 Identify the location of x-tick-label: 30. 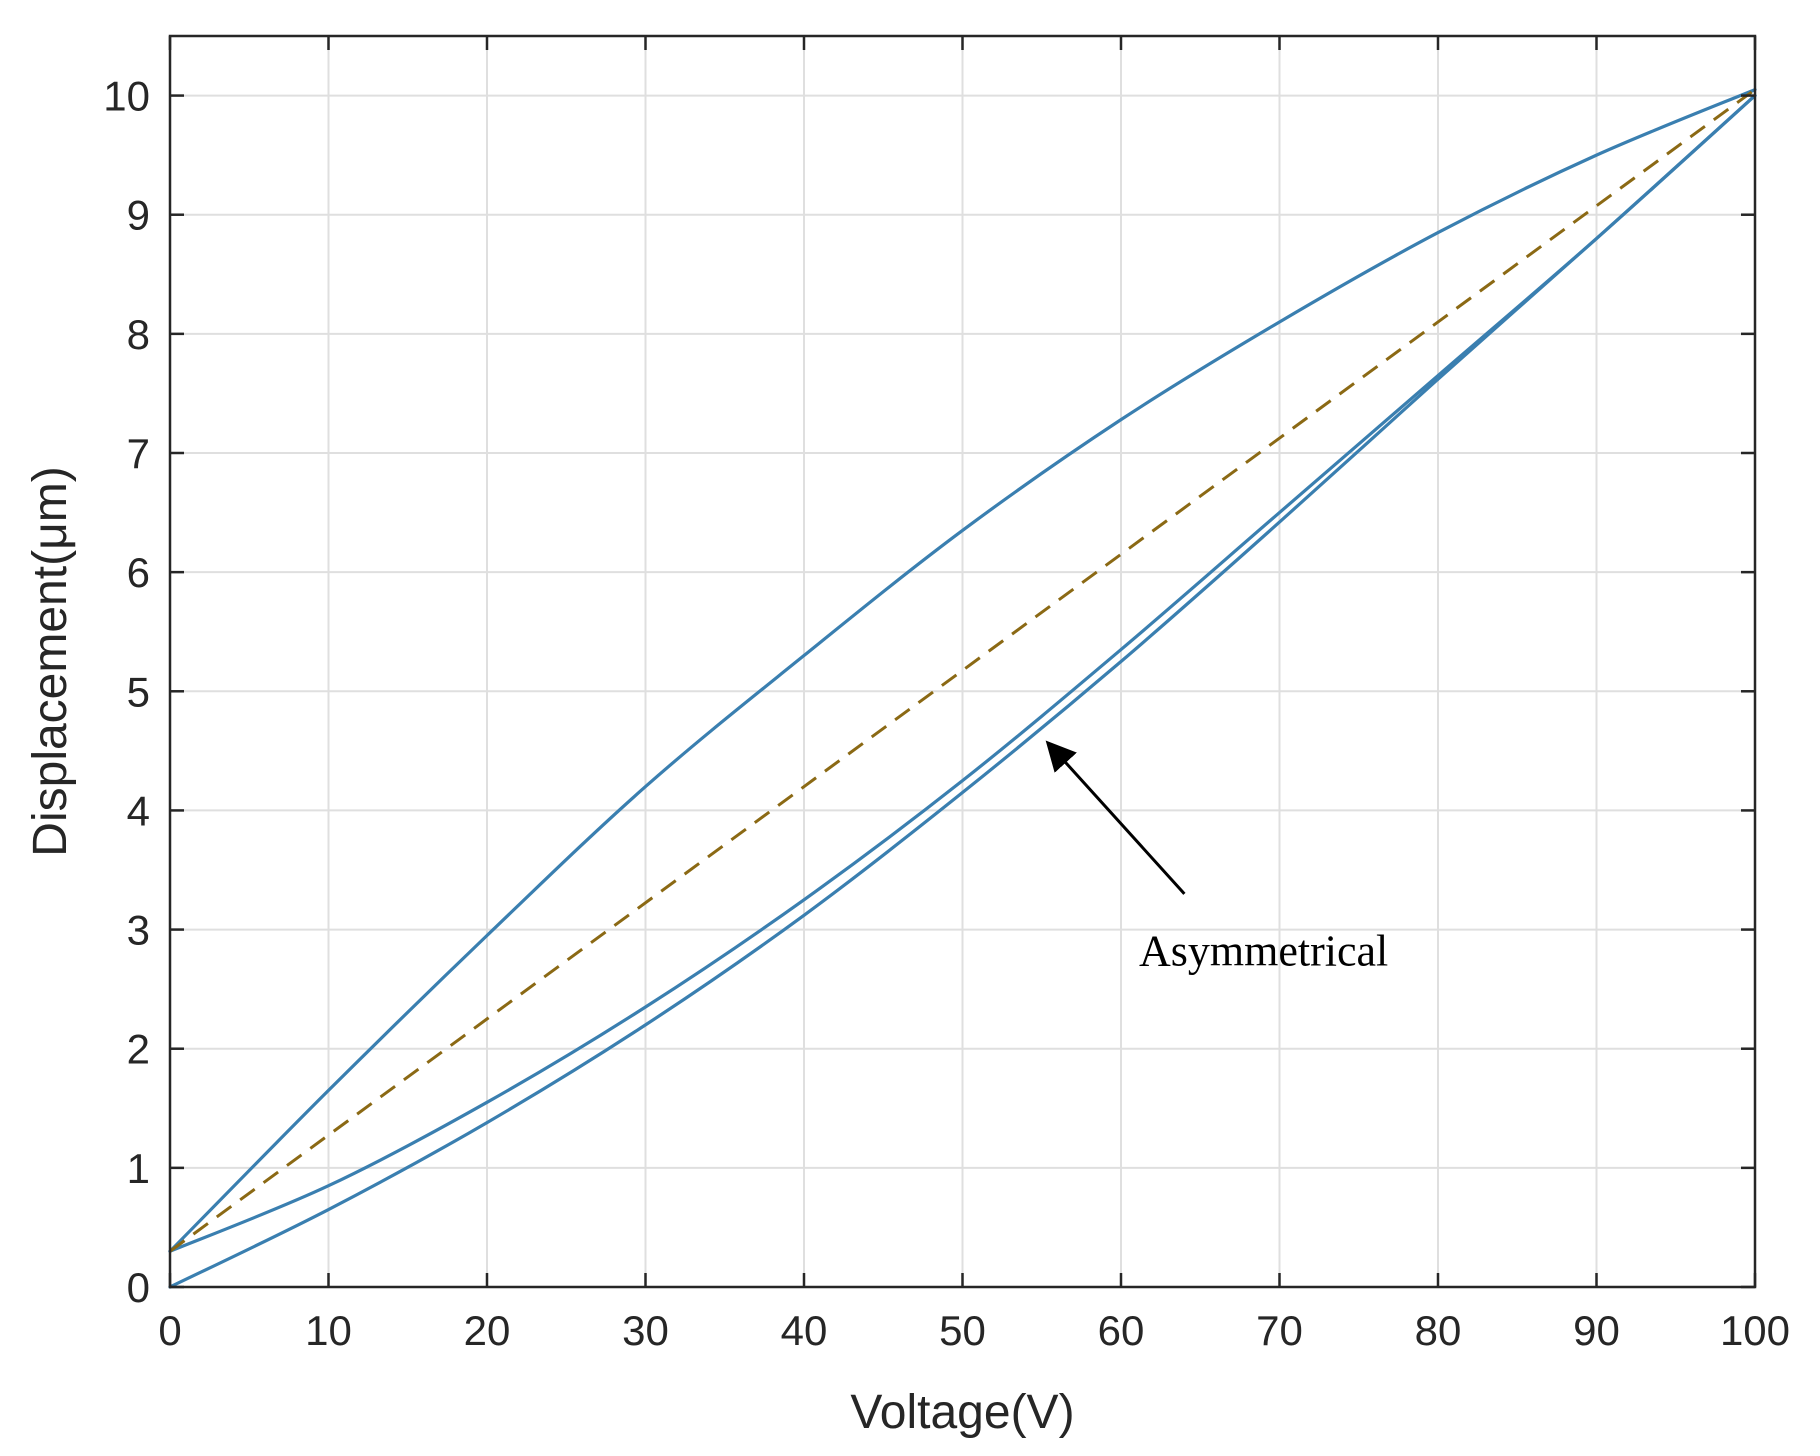
(645, 1330).